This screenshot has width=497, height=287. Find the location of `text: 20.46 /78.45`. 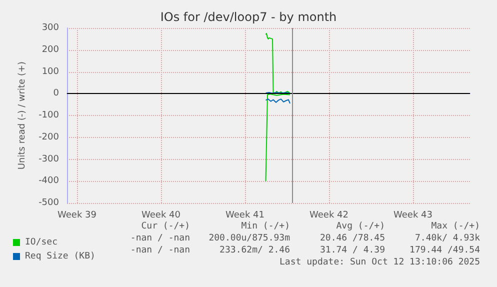

text: 20.46 /78.45 is located at coordinates (353, 239).